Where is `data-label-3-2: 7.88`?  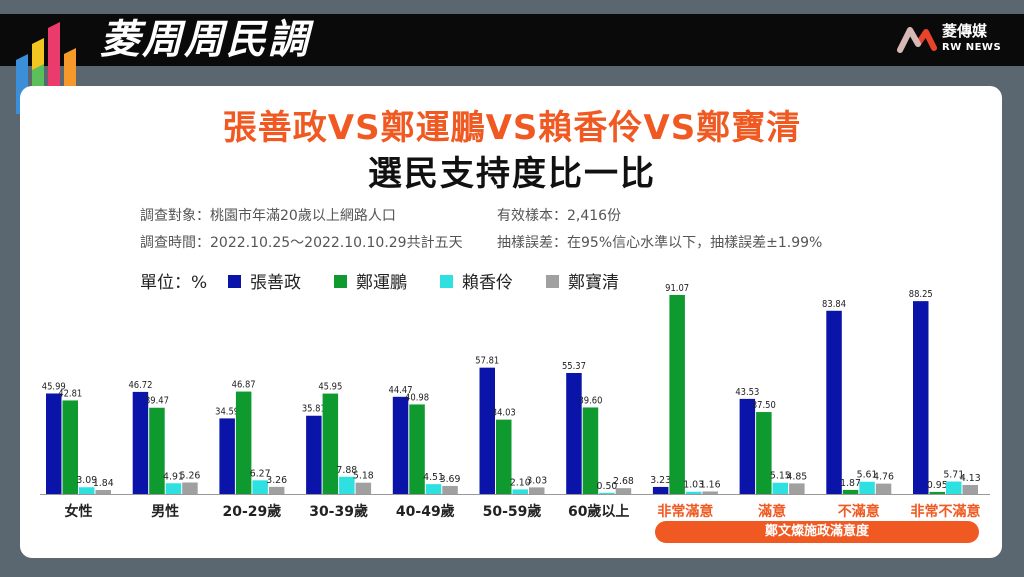 data-label-3-2: 7.88 is located at coordinates (346, 470).